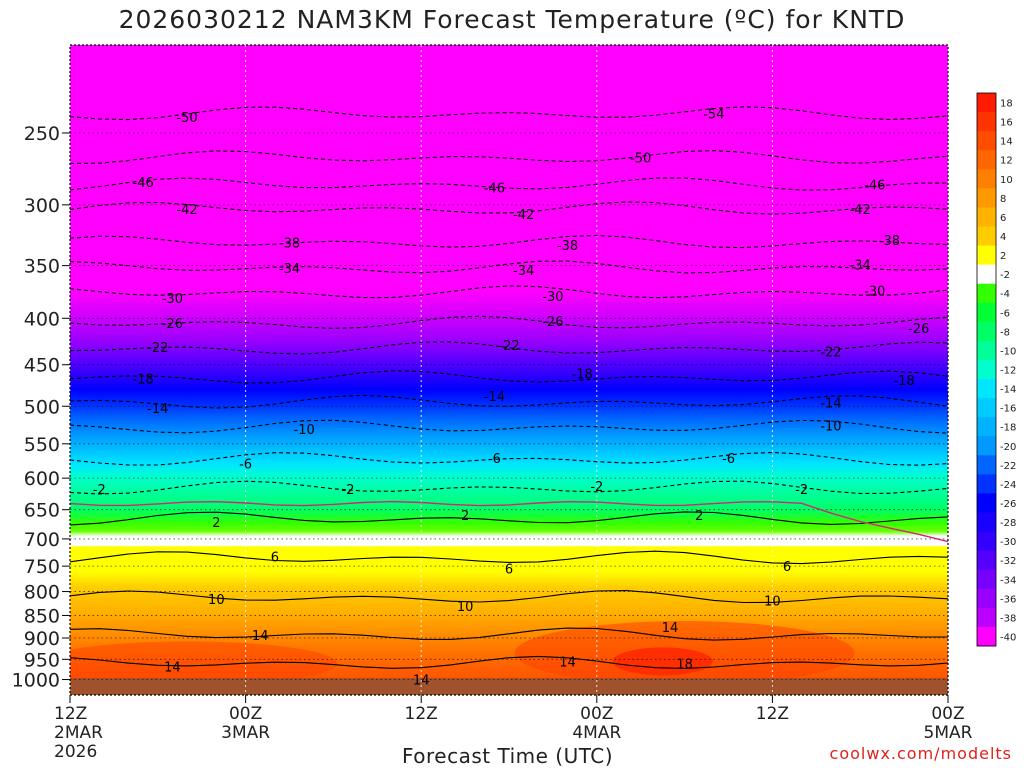  I want to click on legend-label: -40, so click(1008, 637).